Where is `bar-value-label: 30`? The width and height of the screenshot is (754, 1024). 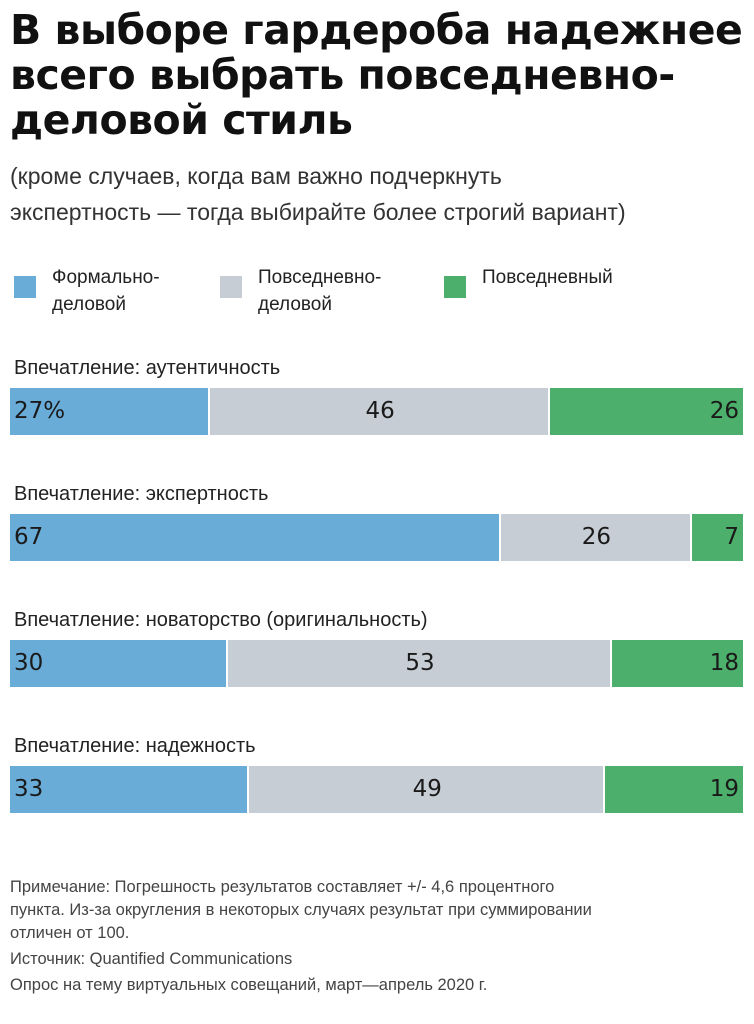 bar-value-label: 30 is located at coordinates (29, 663).